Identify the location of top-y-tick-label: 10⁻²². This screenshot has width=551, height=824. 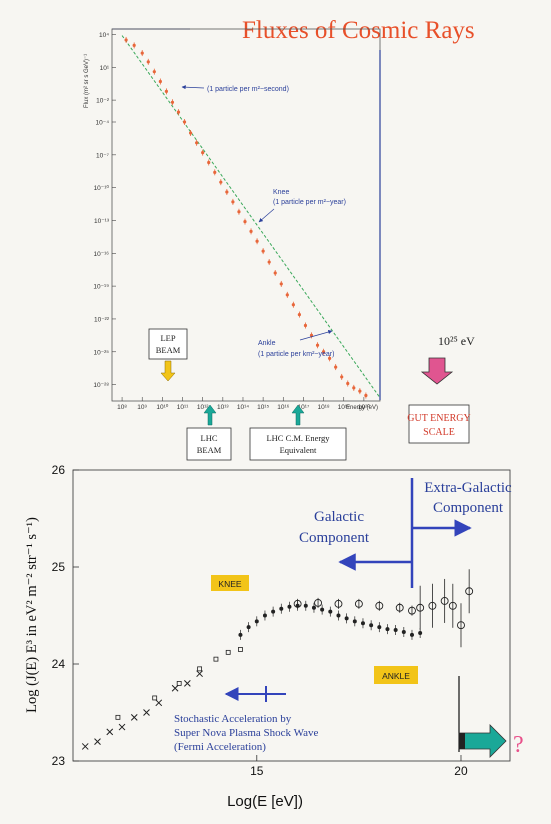
(102, 319).